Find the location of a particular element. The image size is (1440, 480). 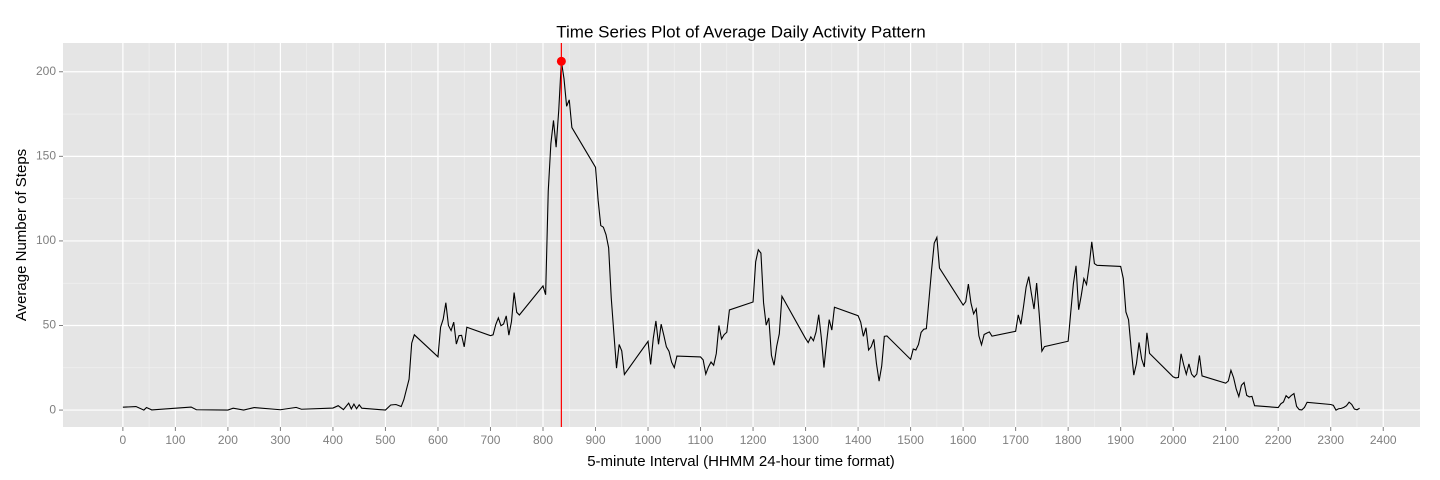

x-tick-label: 600 is located at coordinates (438, 440).